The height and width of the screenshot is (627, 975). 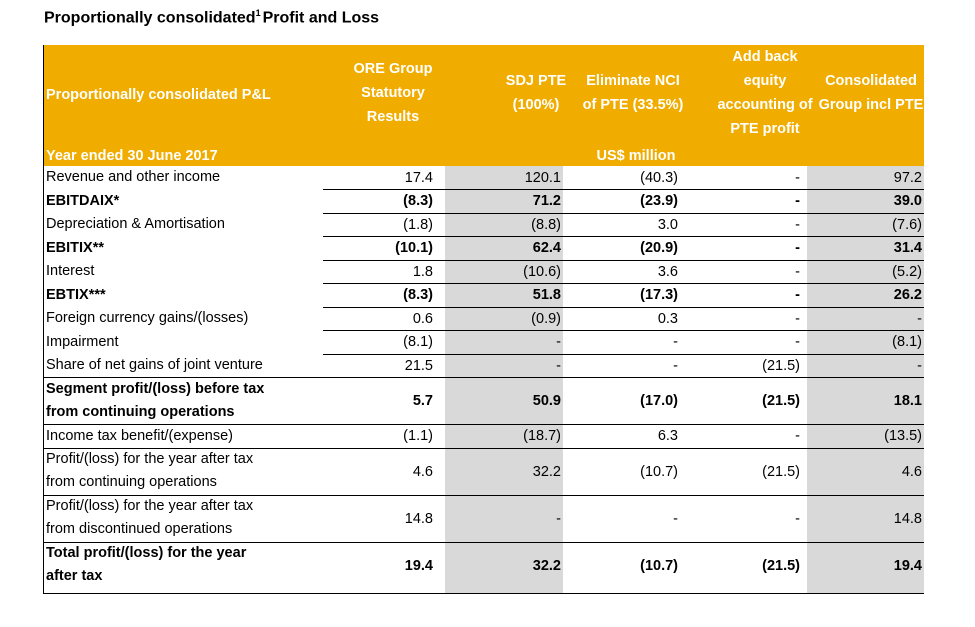 What do you see at coordinates (546, 471) in the screenshot?
I see `cell-sdj-pte: 32.2` at bounding box center [546, 471].